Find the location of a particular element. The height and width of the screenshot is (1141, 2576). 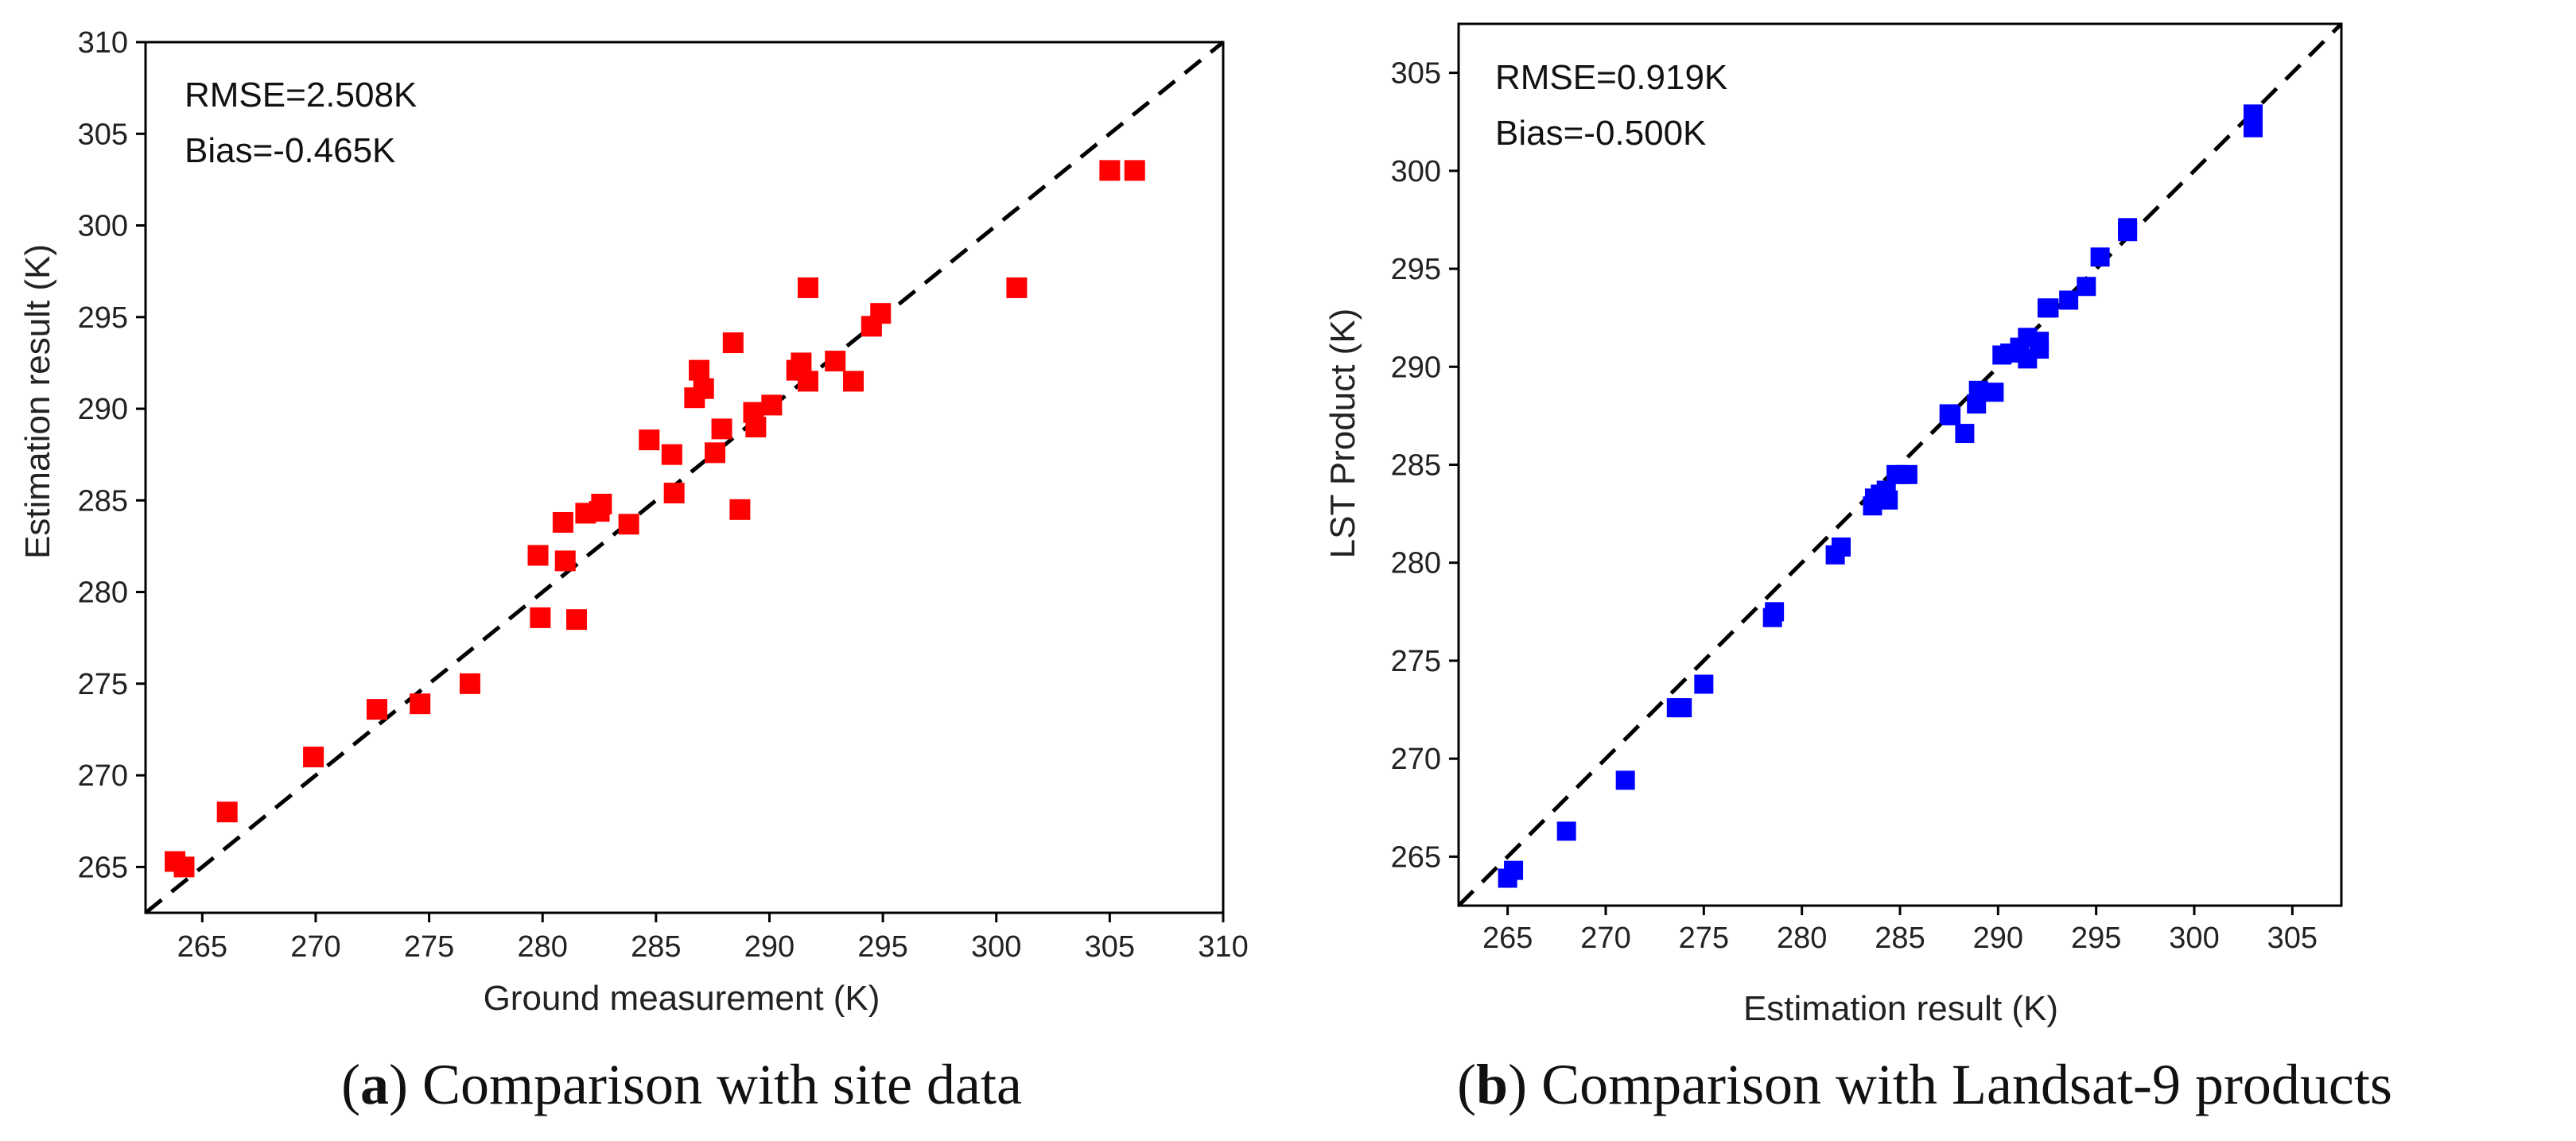

panel-a-x-tick-label: 295 is located at coordinates (882, 947).